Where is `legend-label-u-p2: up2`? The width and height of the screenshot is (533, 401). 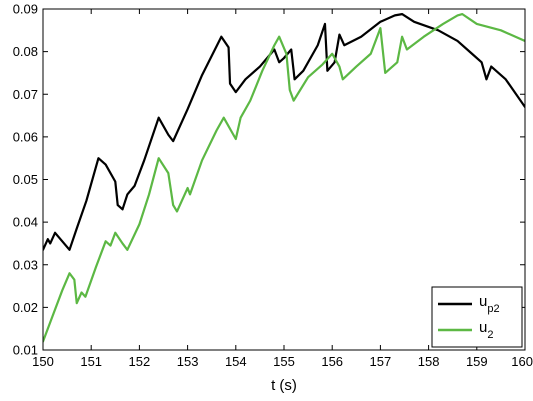
legend-label-u-p2: up2 is located at coordinates (489, 304).